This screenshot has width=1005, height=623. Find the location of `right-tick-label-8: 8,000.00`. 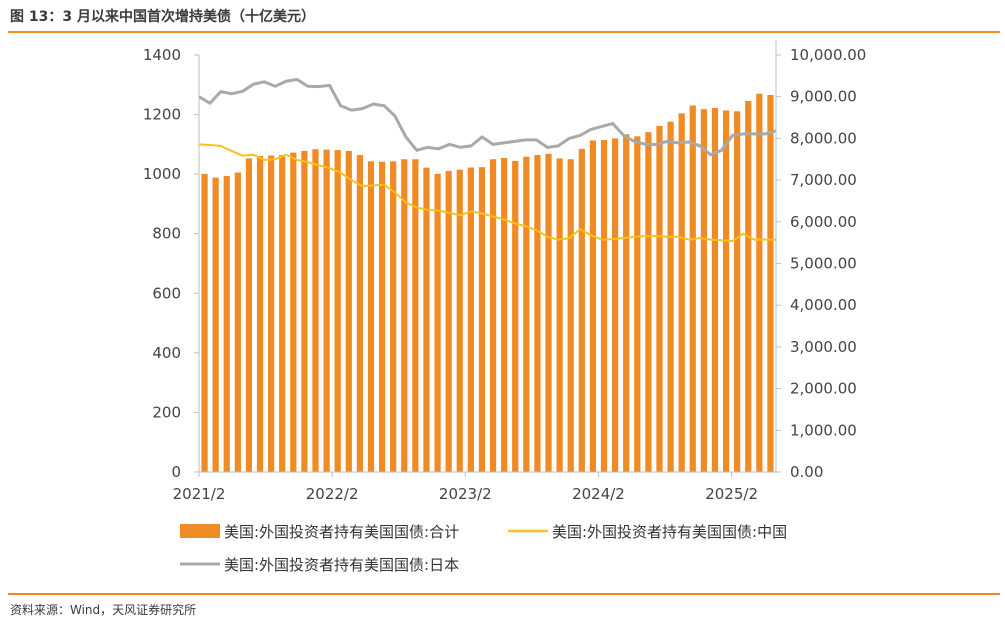

right-tick-label-8: 8,000.00 is located at coordinates (823, 138).